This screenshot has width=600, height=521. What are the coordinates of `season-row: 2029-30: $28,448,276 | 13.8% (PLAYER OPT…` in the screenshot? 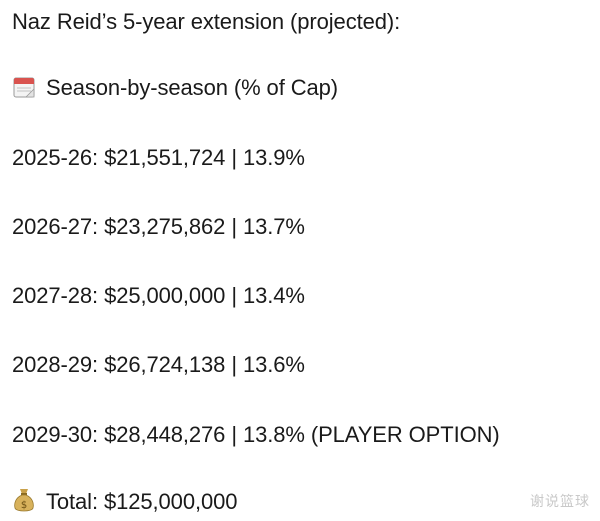 It's located at (256, 434).